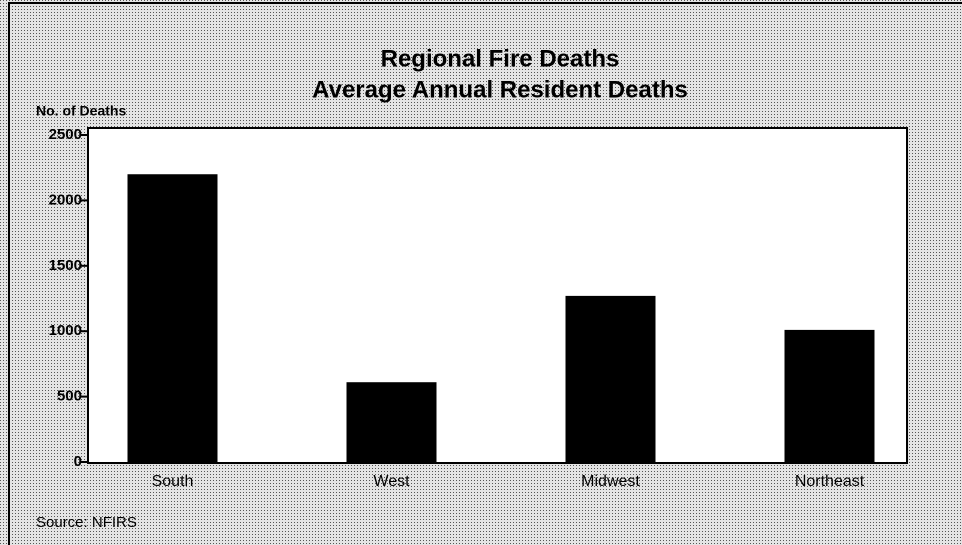 The image size is (962, 545). What do you see at coordinates (65, 199) in the screenshot?
I see `y-tick-label: 2000` at bounding box center [65, 199].